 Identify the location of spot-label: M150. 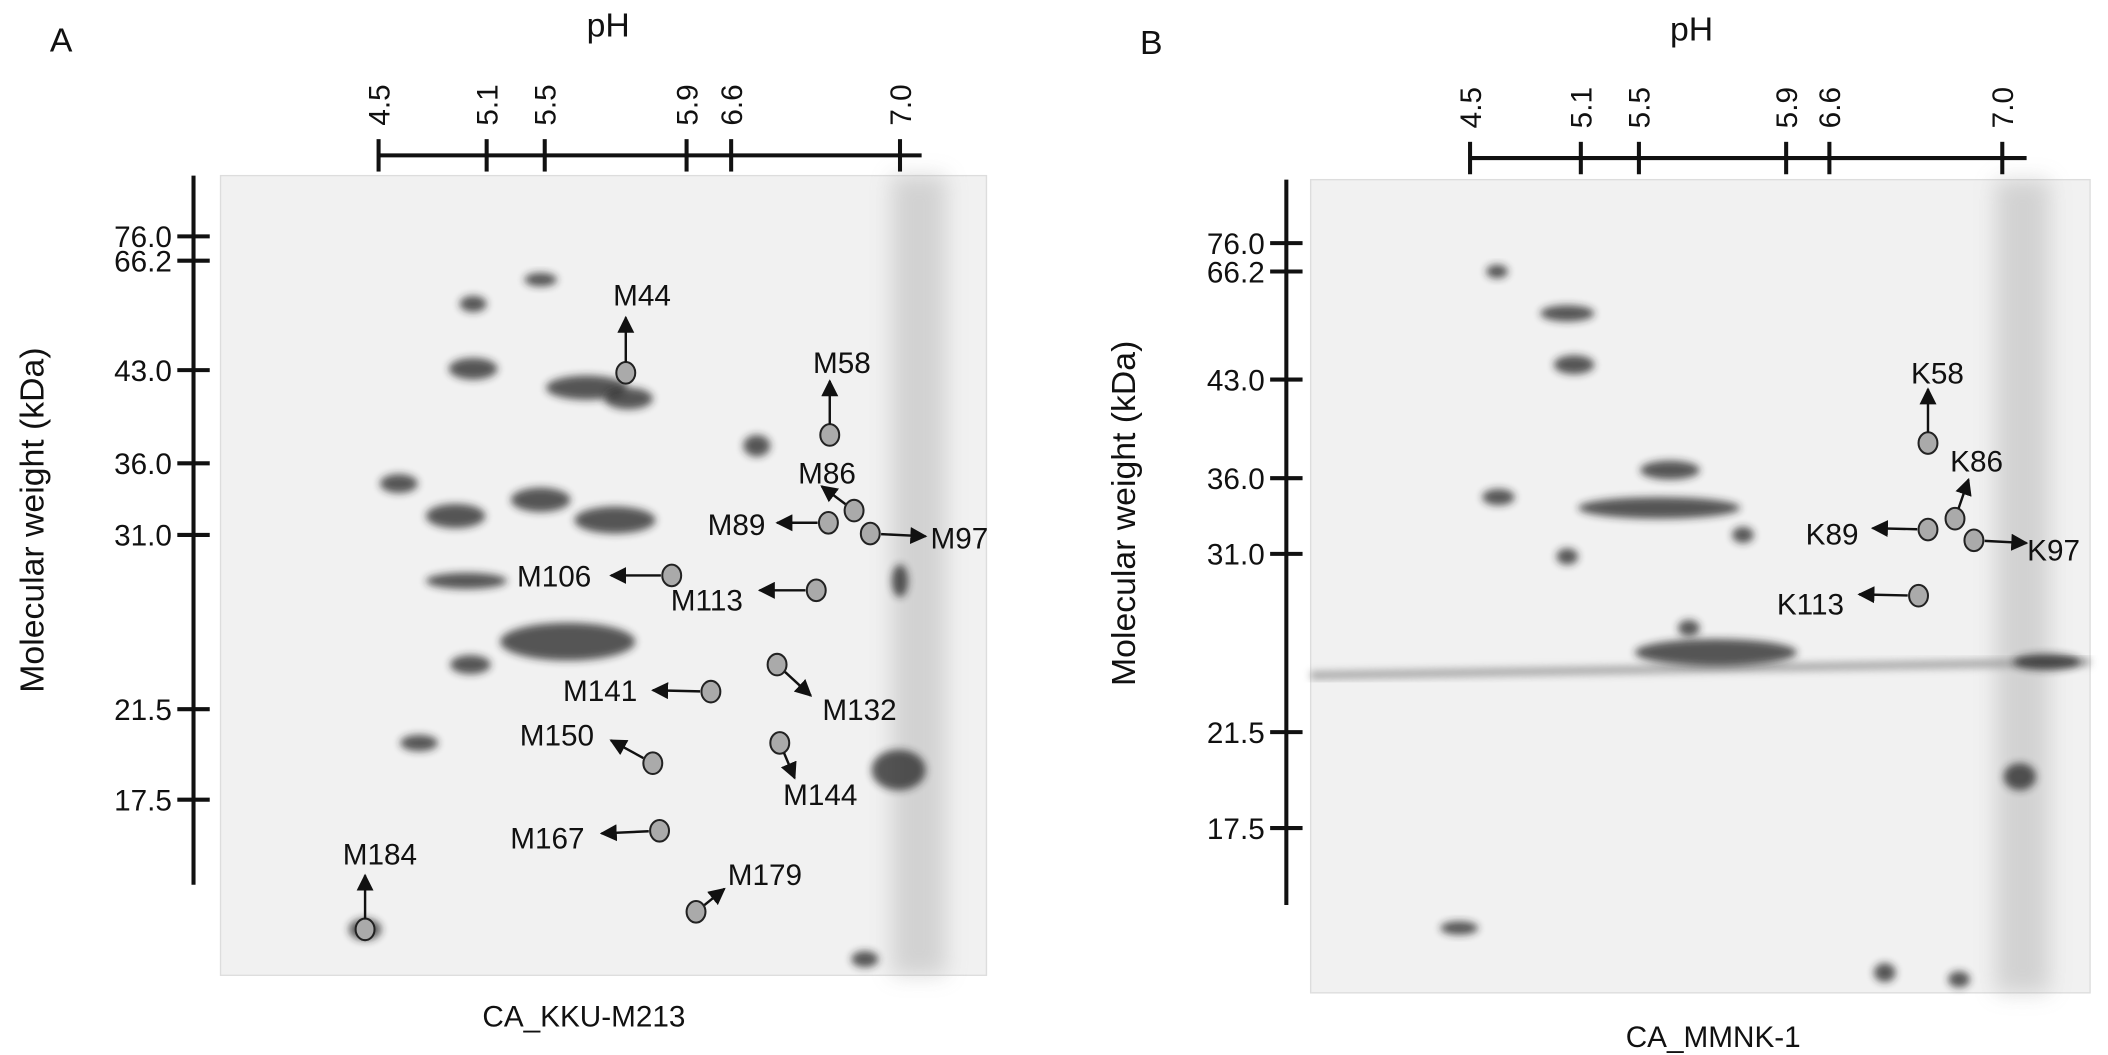
(557, 736).